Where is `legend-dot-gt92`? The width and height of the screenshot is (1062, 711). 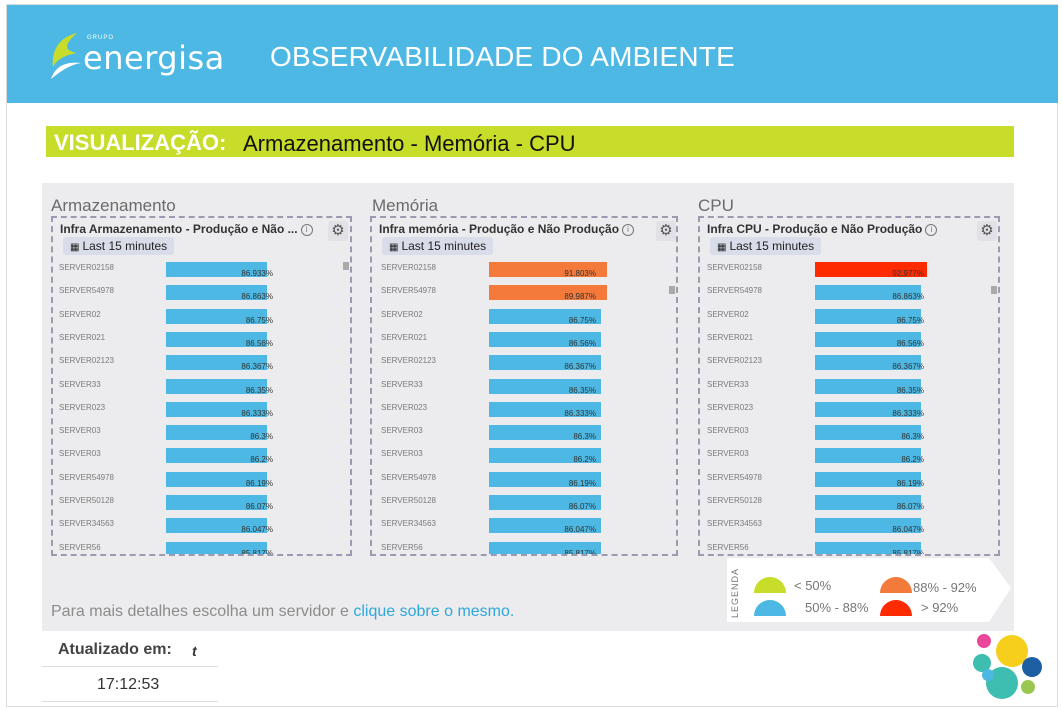 legend-dot-gt92 is located at coordinates (896, 608).